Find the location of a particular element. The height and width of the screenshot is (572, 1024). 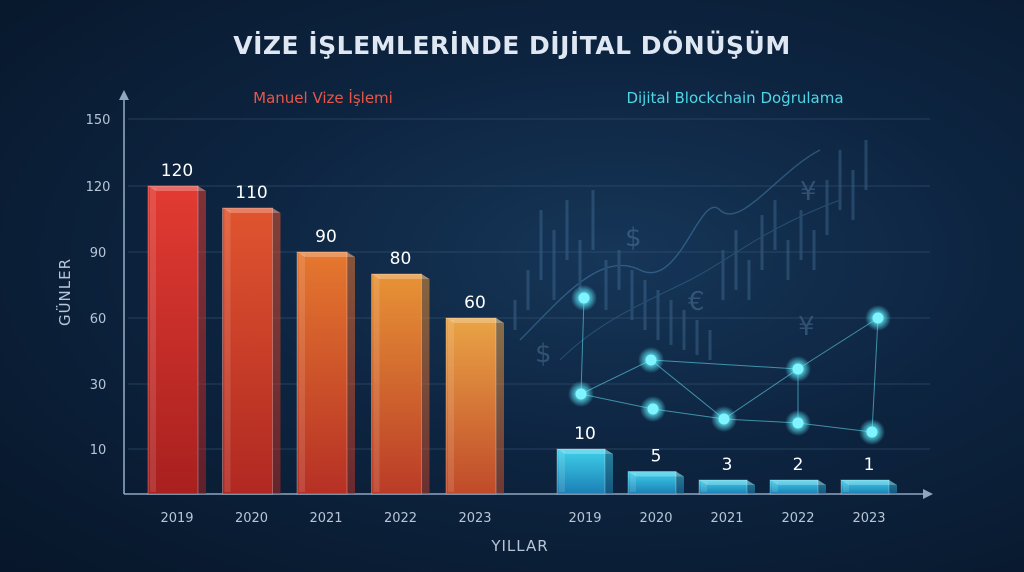

background-decoration: $ $ € ¥ ¥ is located at coordinates (690, 254).